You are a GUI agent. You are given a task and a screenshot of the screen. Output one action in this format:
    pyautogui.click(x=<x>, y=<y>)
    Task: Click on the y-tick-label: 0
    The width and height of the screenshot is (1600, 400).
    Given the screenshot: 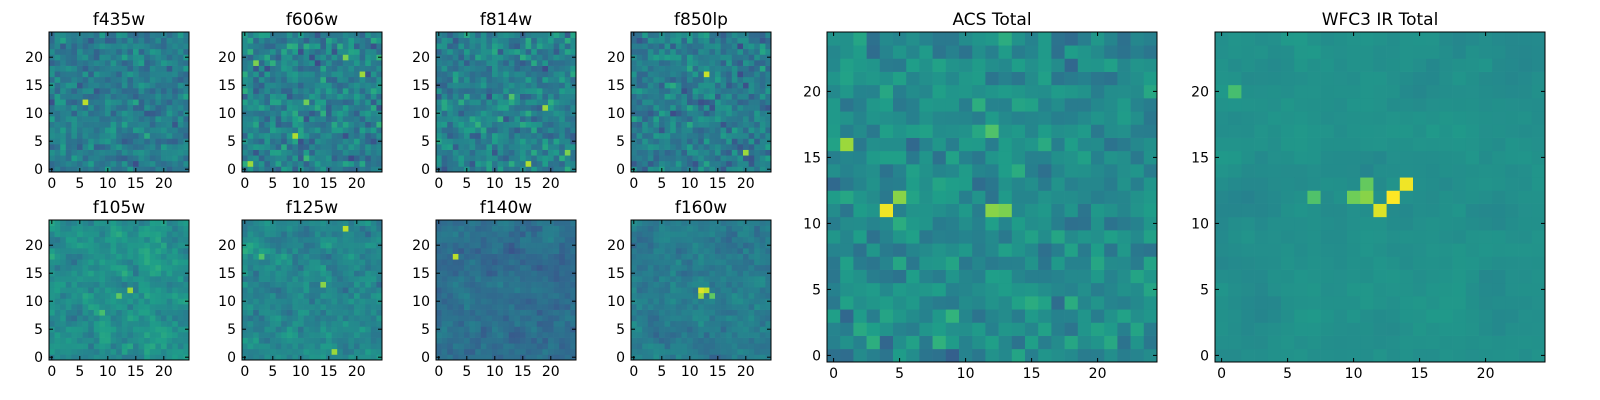 What is the action you would take?
    pyautogui.click(x=38, y=170)
    